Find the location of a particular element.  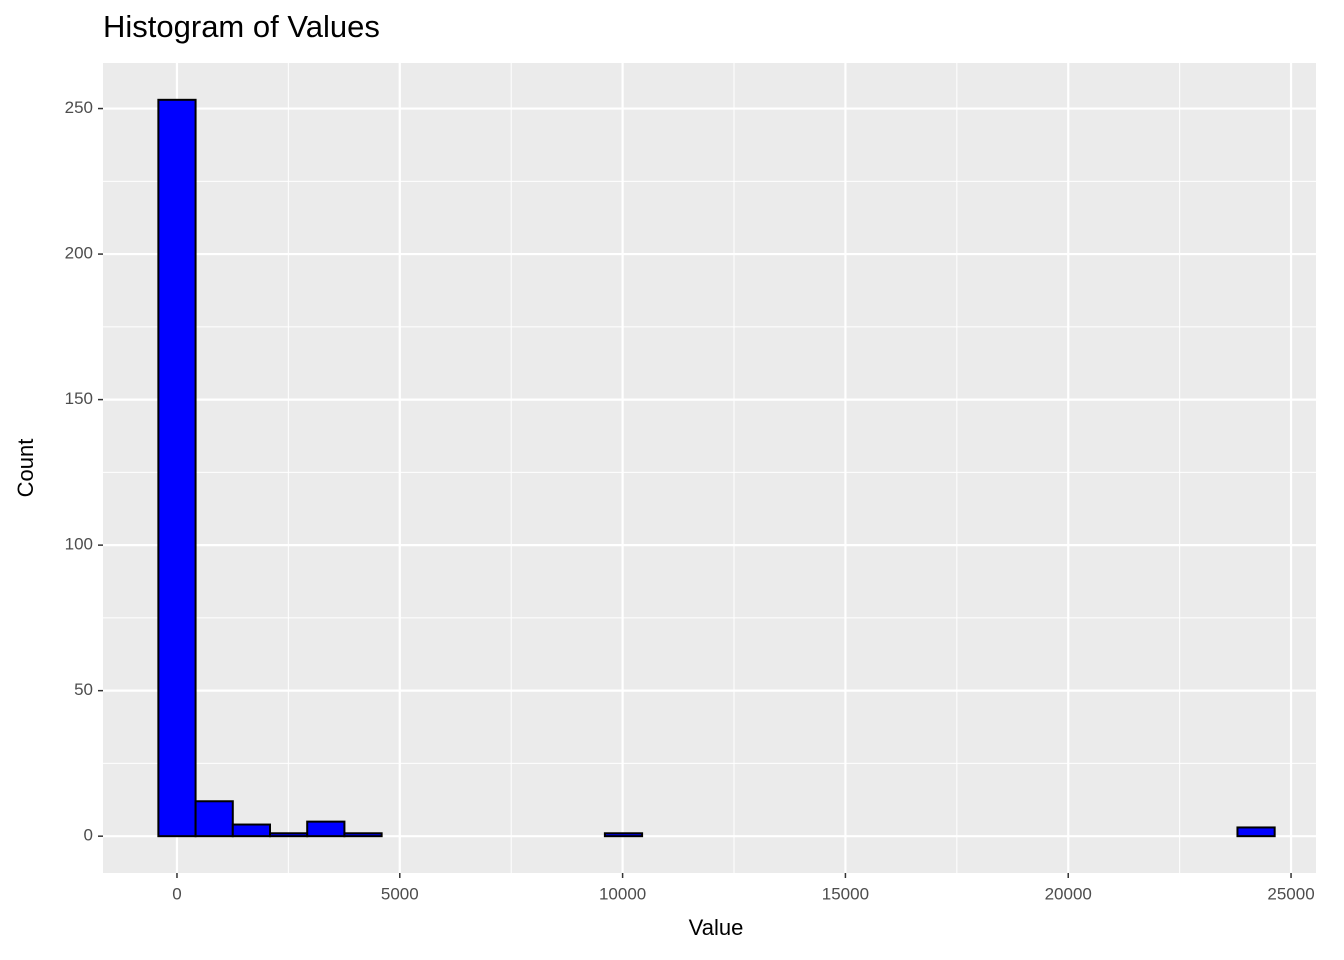

y-tick-label: 50 is located at coordinates (83, 689).